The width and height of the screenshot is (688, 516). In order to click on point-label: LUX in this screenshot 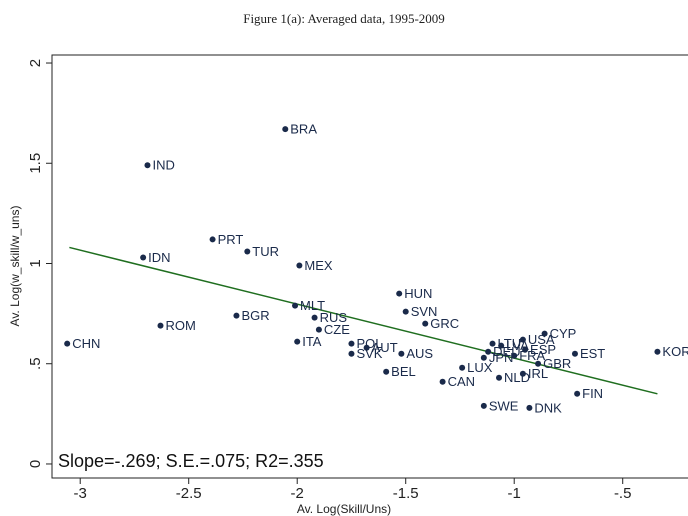, I will do `click(480, 367)`.